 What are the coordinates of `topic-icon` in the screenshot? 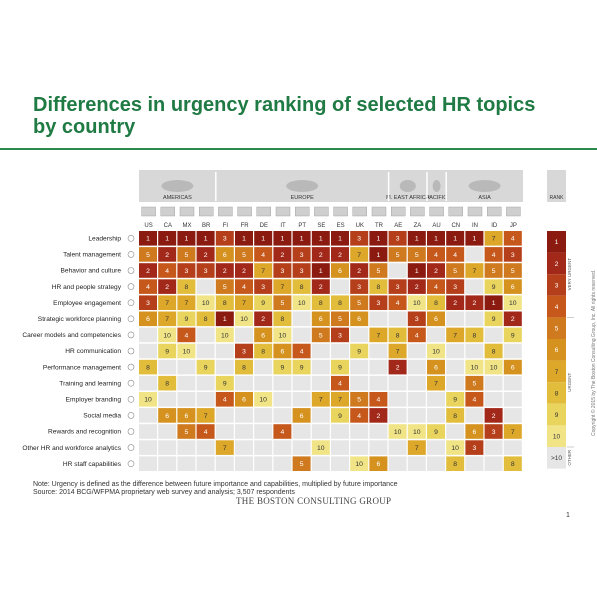 It's located at (131, 464).